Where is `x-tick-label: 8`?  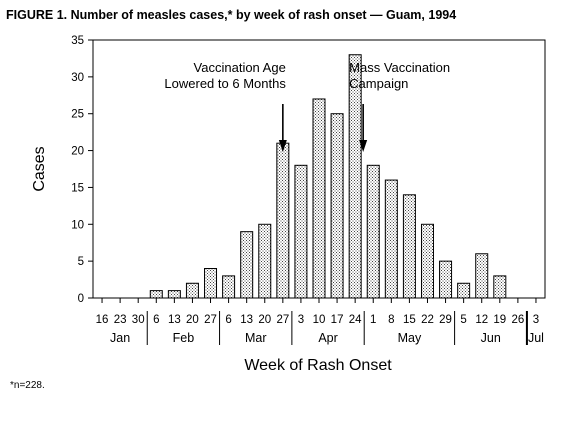 x-tick-label: 8 is located at coordinates (391, 320).